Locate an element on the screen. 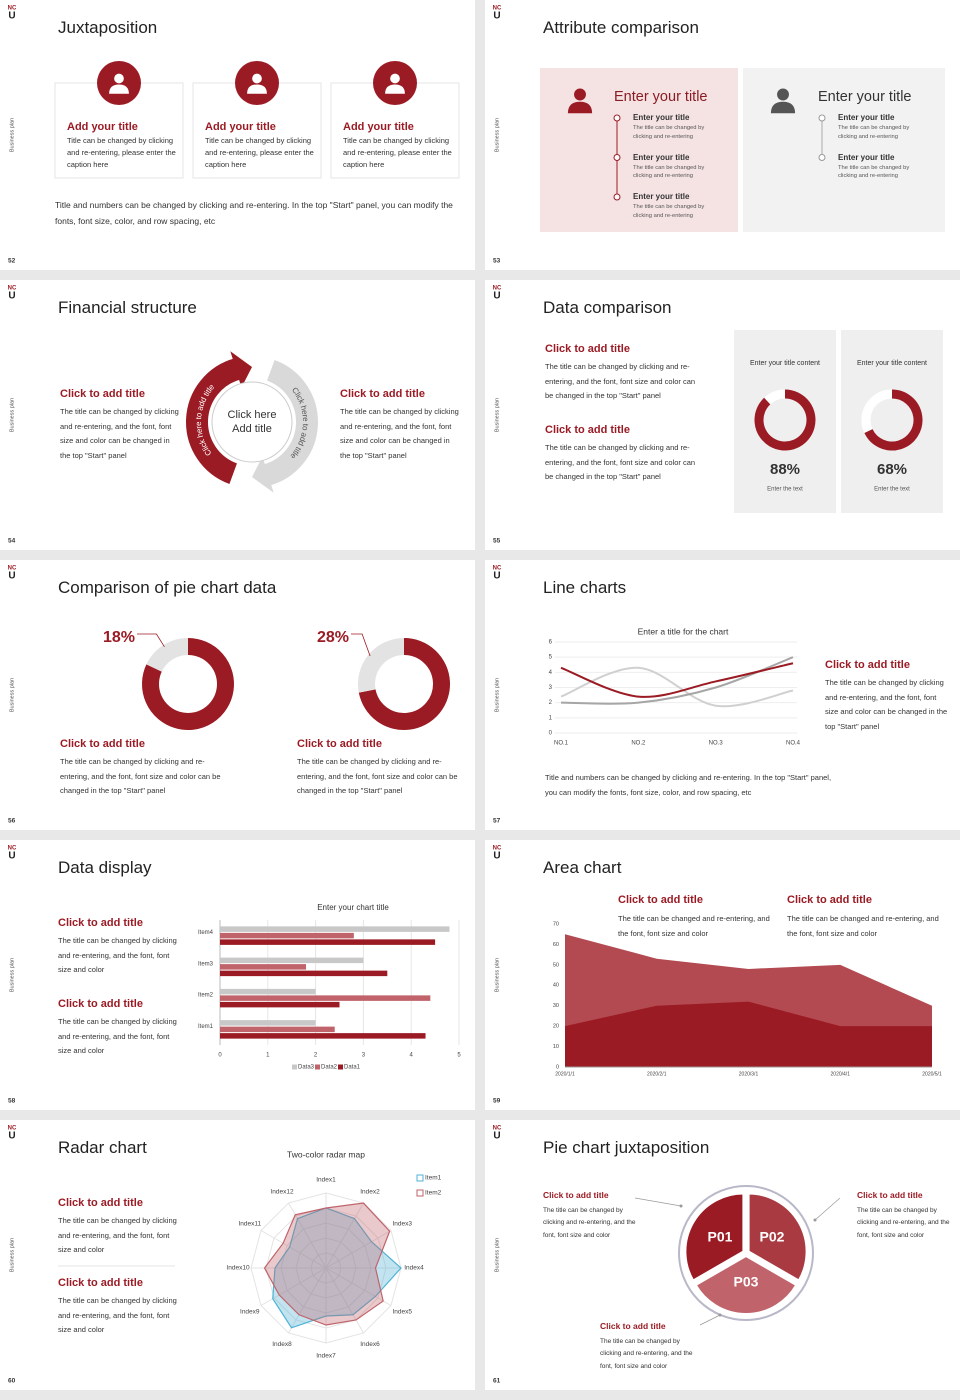 This screenshot has width=960, height=1400. axis-label: Index11 is located at coordinates (249, 1224).